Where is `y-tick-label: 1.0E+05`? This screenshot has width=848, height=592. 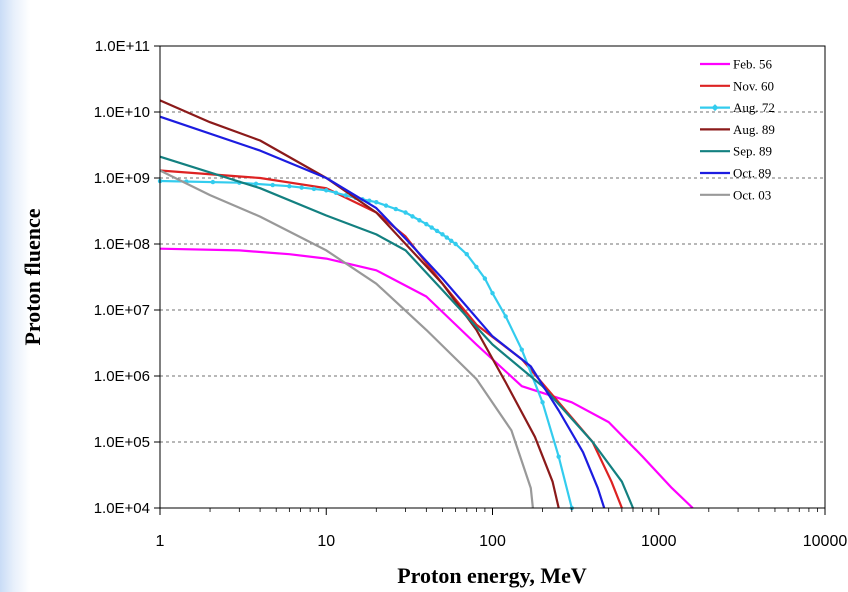
y-tick-label: 1.0E+05 is located at coordinates (122, 442).